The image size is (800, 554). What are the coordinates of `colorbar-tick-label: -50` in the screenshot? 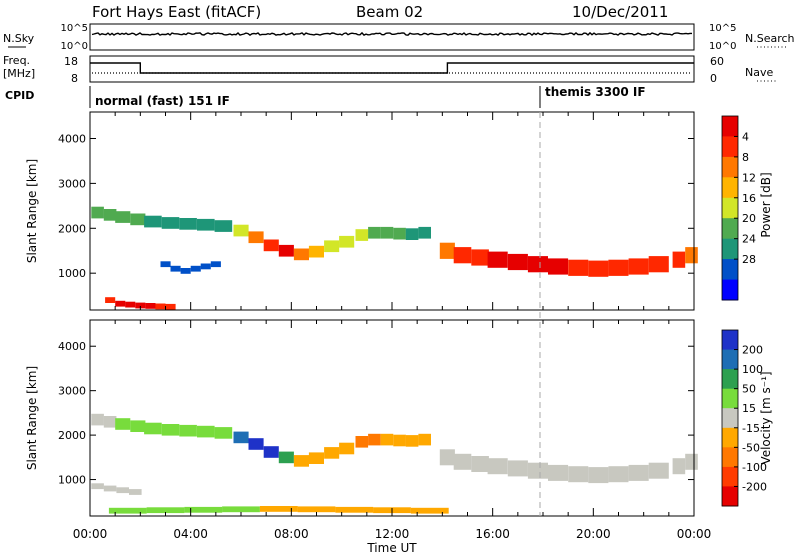 It's located at (751, 447).